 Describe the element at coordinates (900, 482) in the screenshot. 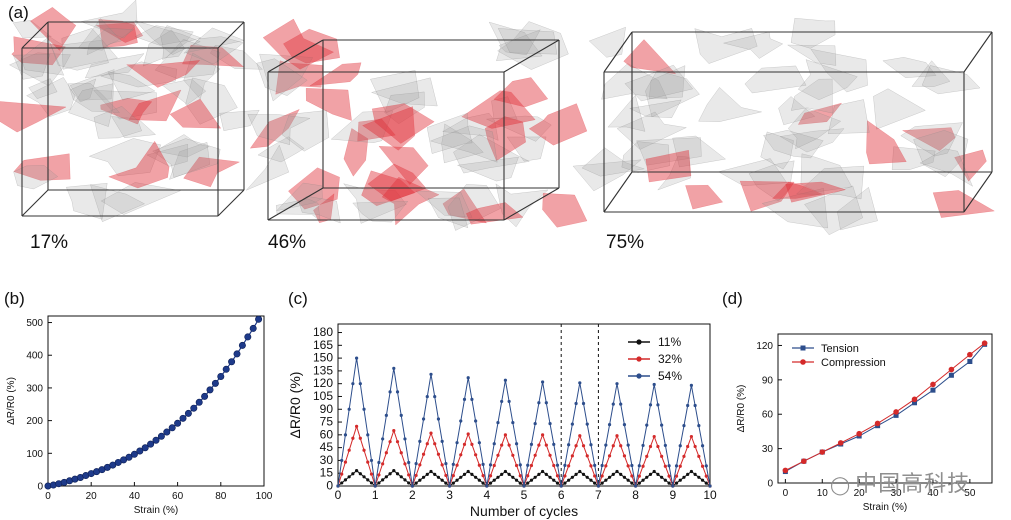

I see `watermark: ◯ 中国高科技` at that location.